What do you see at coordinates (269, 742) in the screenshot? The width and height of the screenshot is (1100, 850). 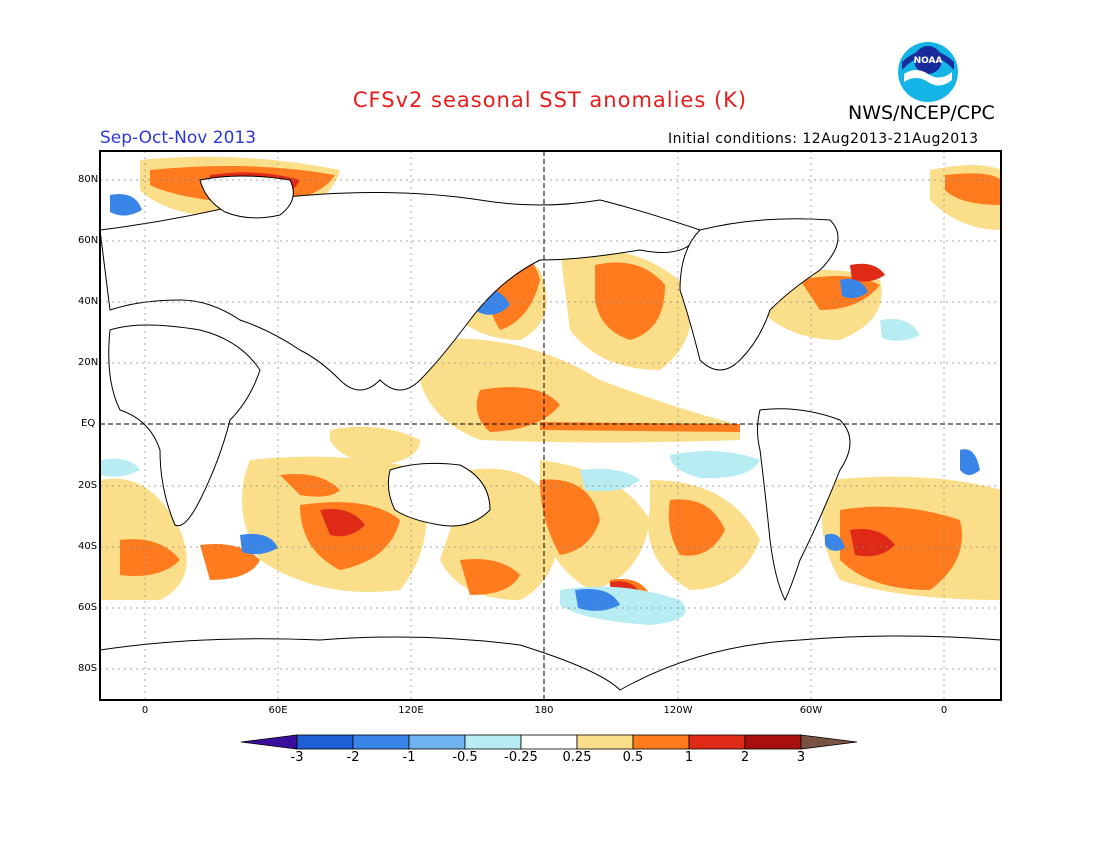 I see `colorbar-arrow-low` at bounding box center [269, 742].